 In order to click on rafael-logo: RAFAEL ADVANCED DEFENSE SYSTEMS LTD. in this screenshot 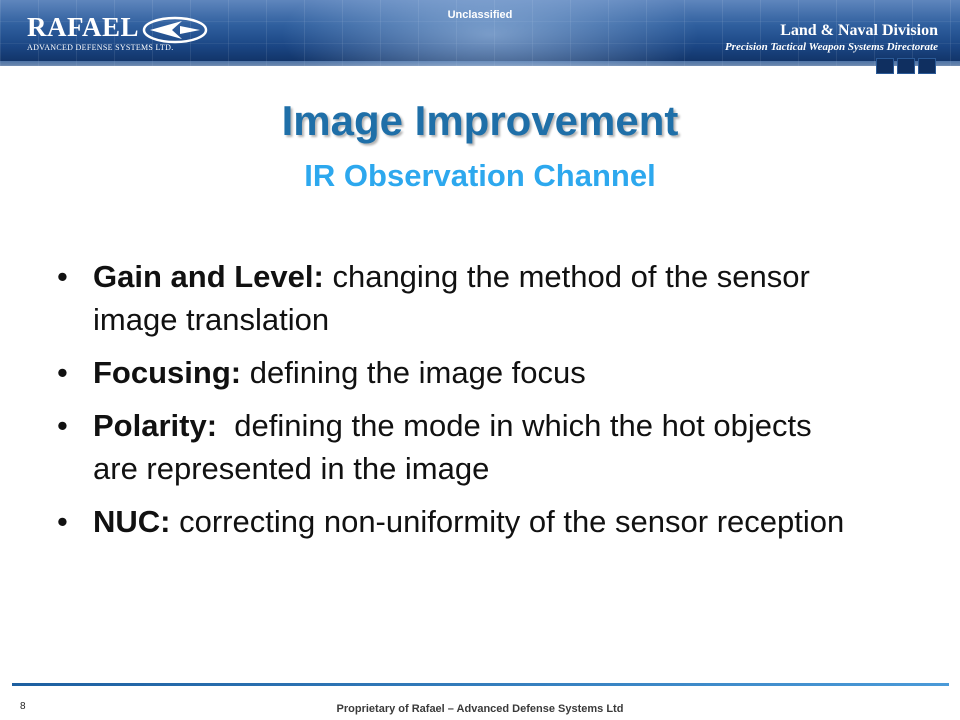, I will do `click(100, 32)`.